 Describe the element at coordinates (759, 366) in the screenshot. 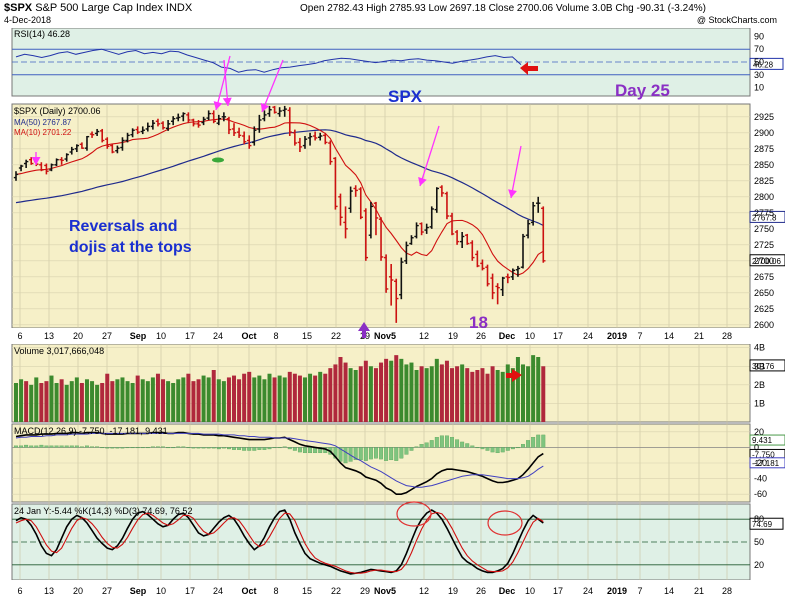

I see `volume-y-tick: 3B` at that location.